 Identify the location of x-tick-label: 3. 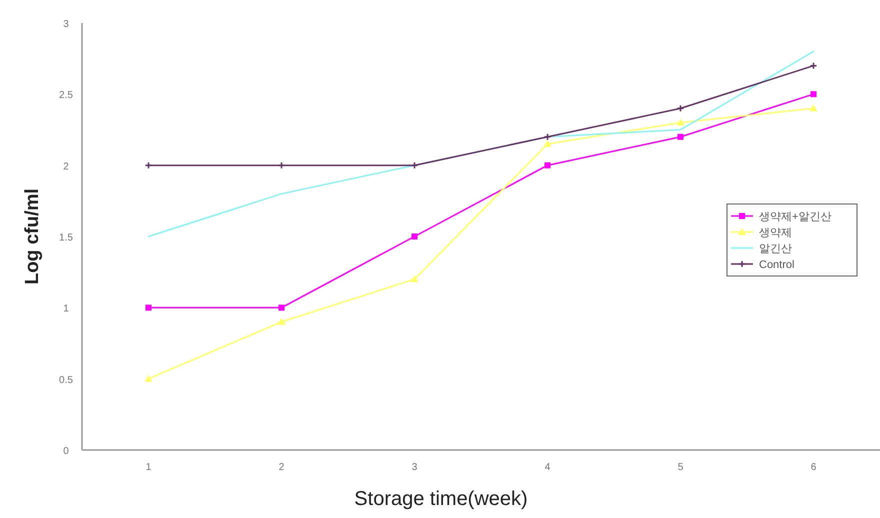
(415, 467).